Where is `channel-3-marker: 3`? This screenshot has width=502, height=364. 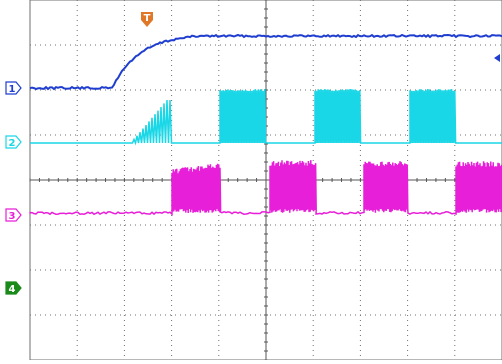 channel-3-marker: 3 is located at coordinates (13, 215).